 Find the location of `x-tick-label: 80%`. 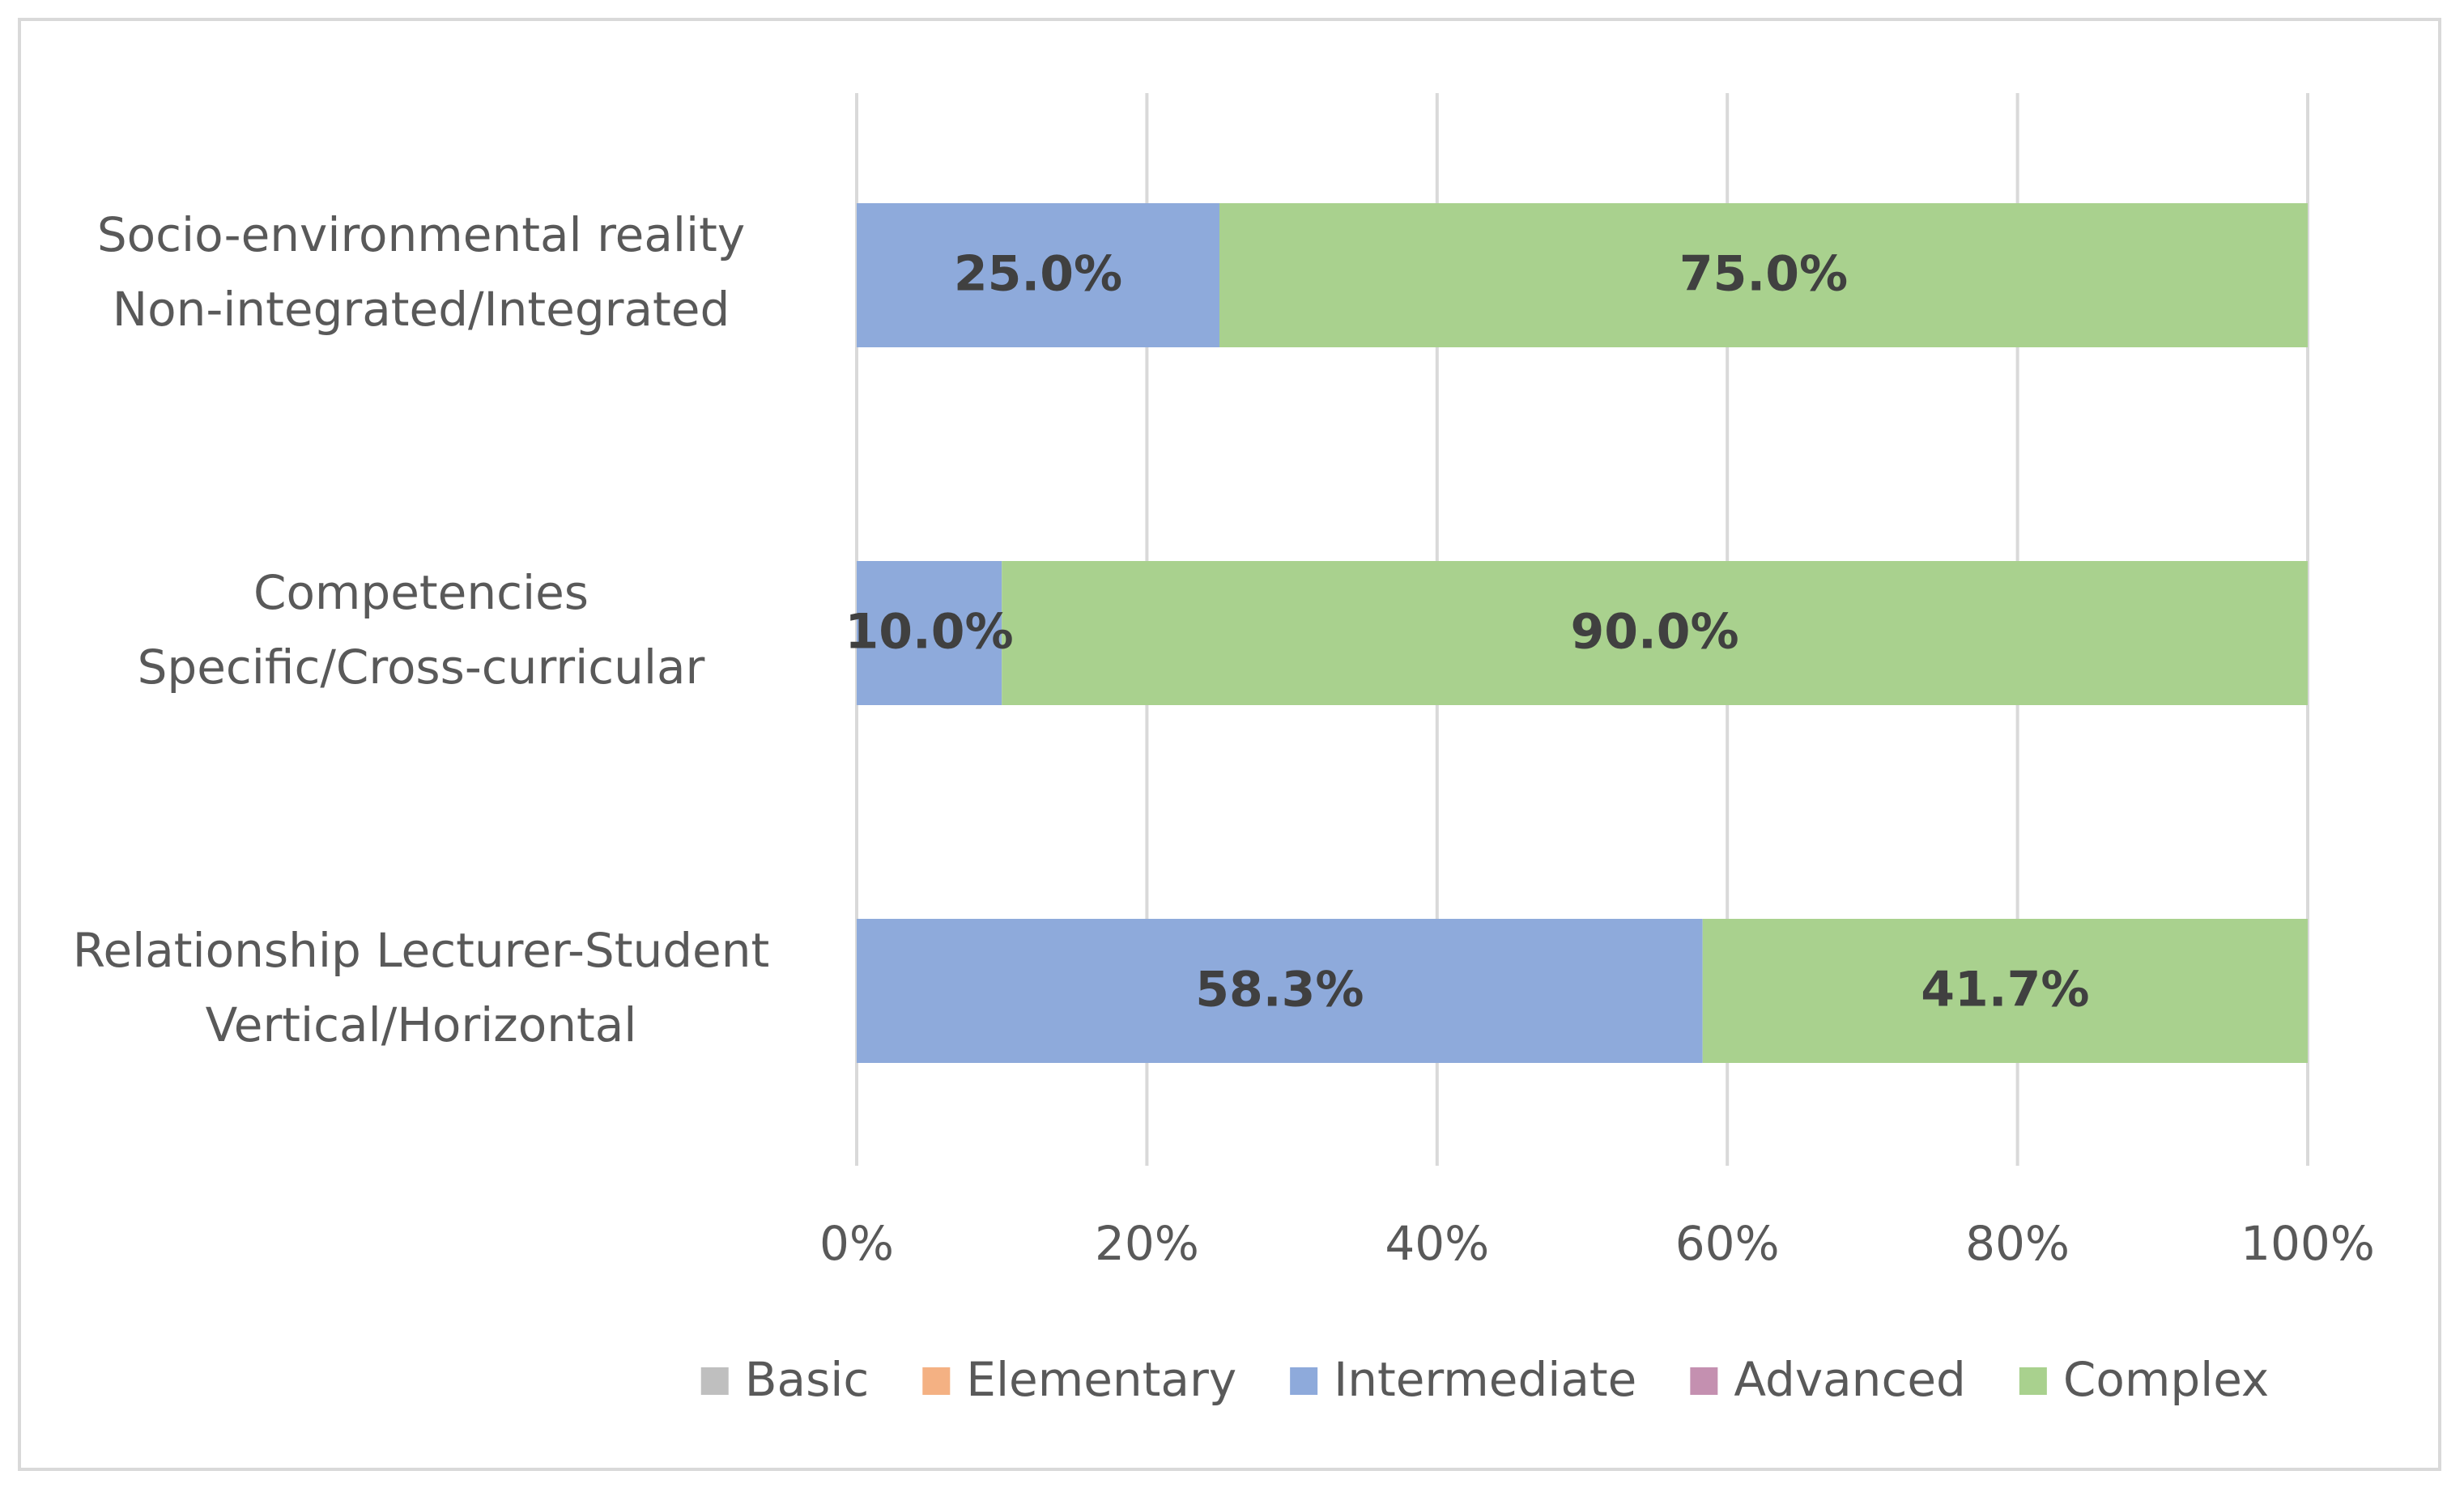

x-tick-label: 80% is located at coordinates (2017, 1243).